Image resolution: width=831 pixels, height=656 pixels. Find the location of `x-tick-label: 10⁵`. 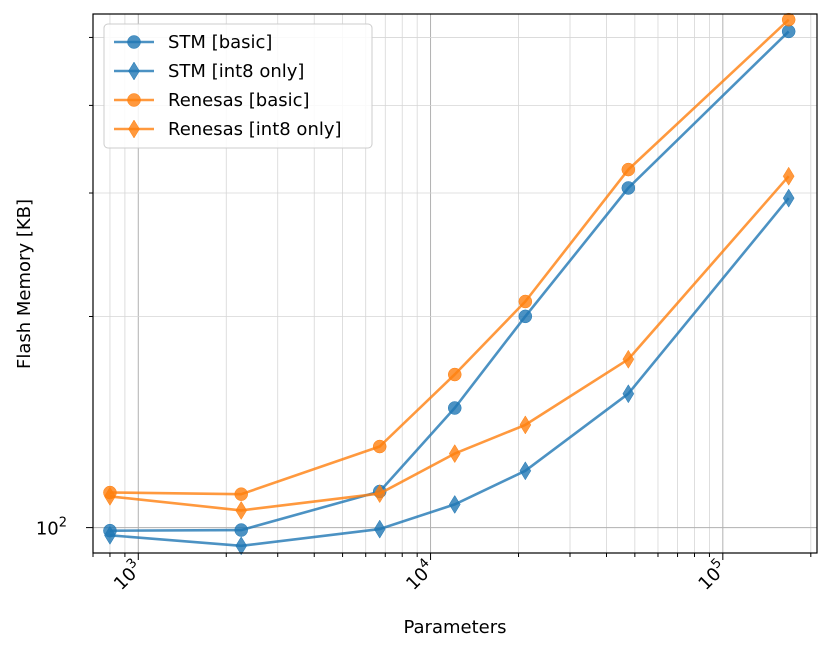

x-tick-label: 10⁵ is located at coordinates (711, 575).